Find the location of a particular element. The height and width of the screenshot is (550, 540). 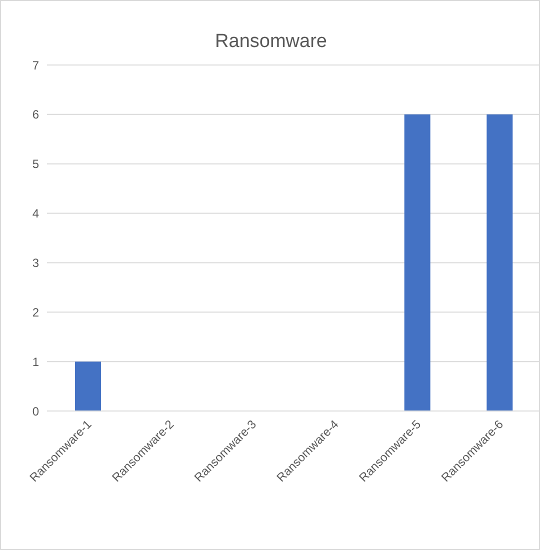

y-tick-label: 3 is located at coordinates (36, 263).